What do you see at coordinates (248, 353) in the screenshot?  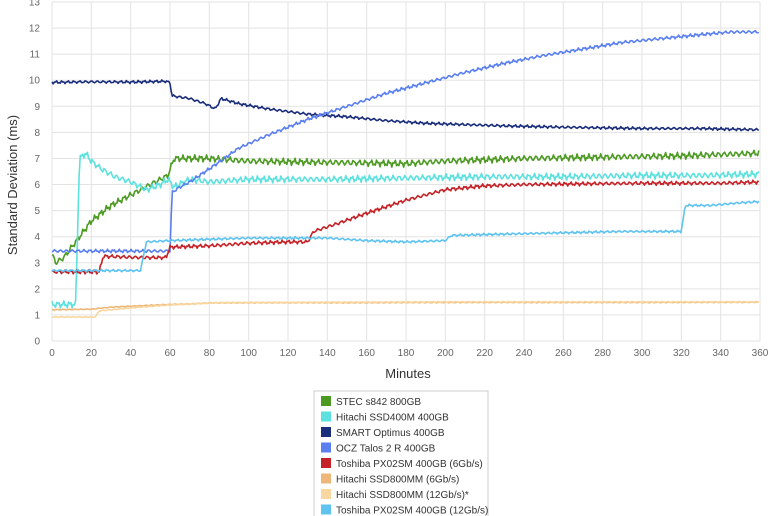 I see `x-tick-label: 100` at bounding box center [248, 353].